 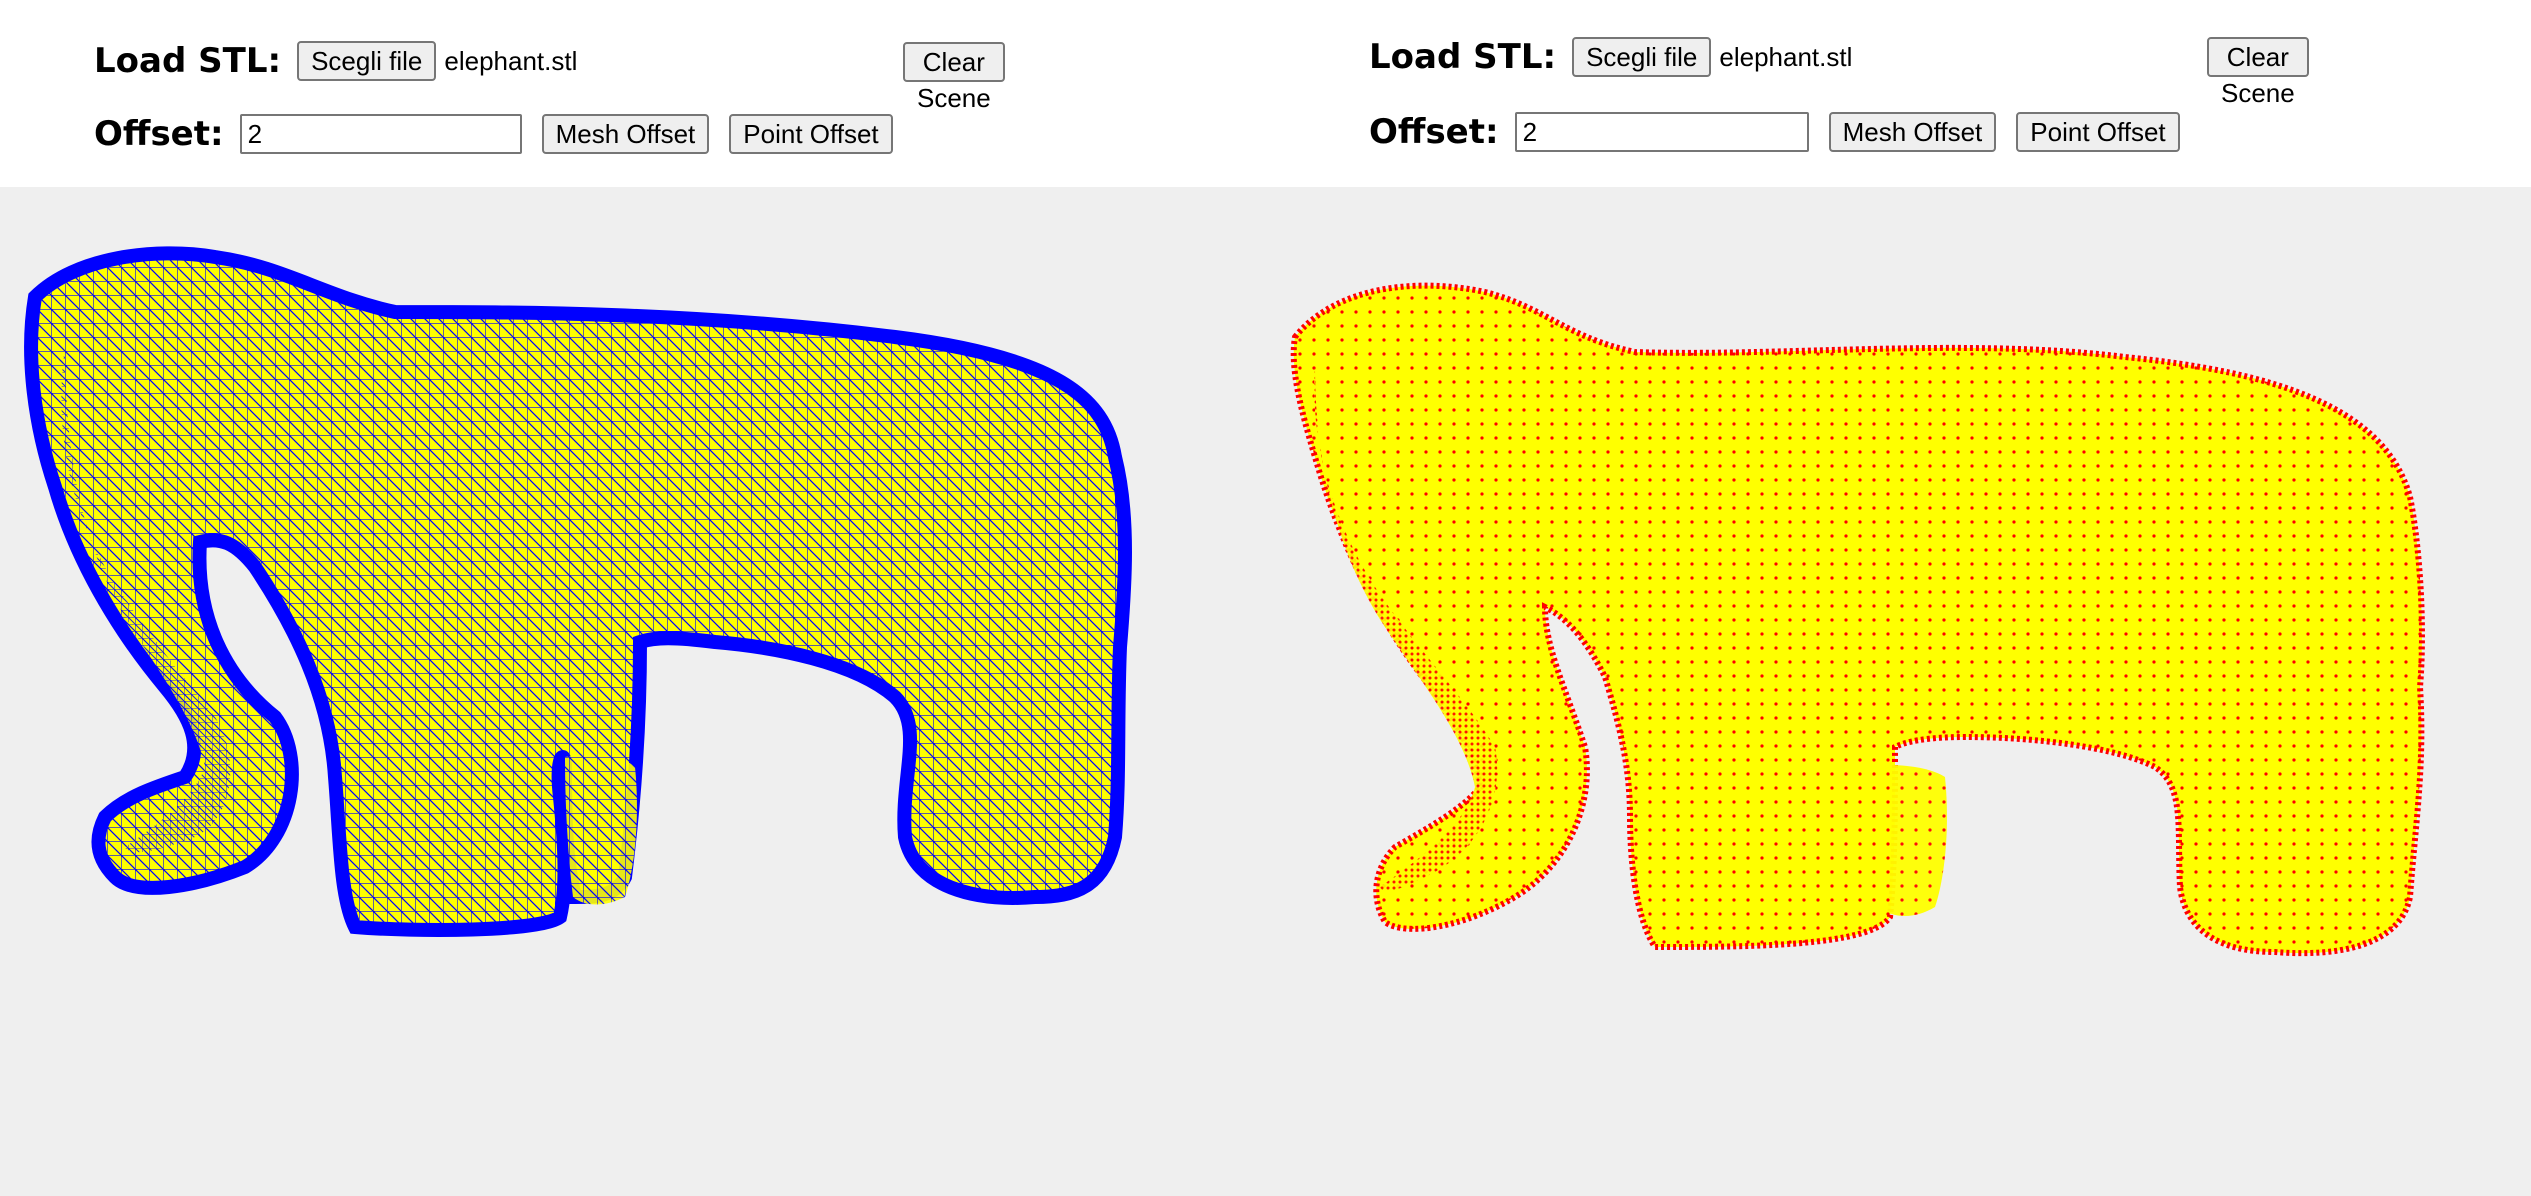 What do you see at coordinates (625, 134) in the screenshot?
I see `left-mesh-offset-button: Mesh Offset` at bounding box center [625, 134].